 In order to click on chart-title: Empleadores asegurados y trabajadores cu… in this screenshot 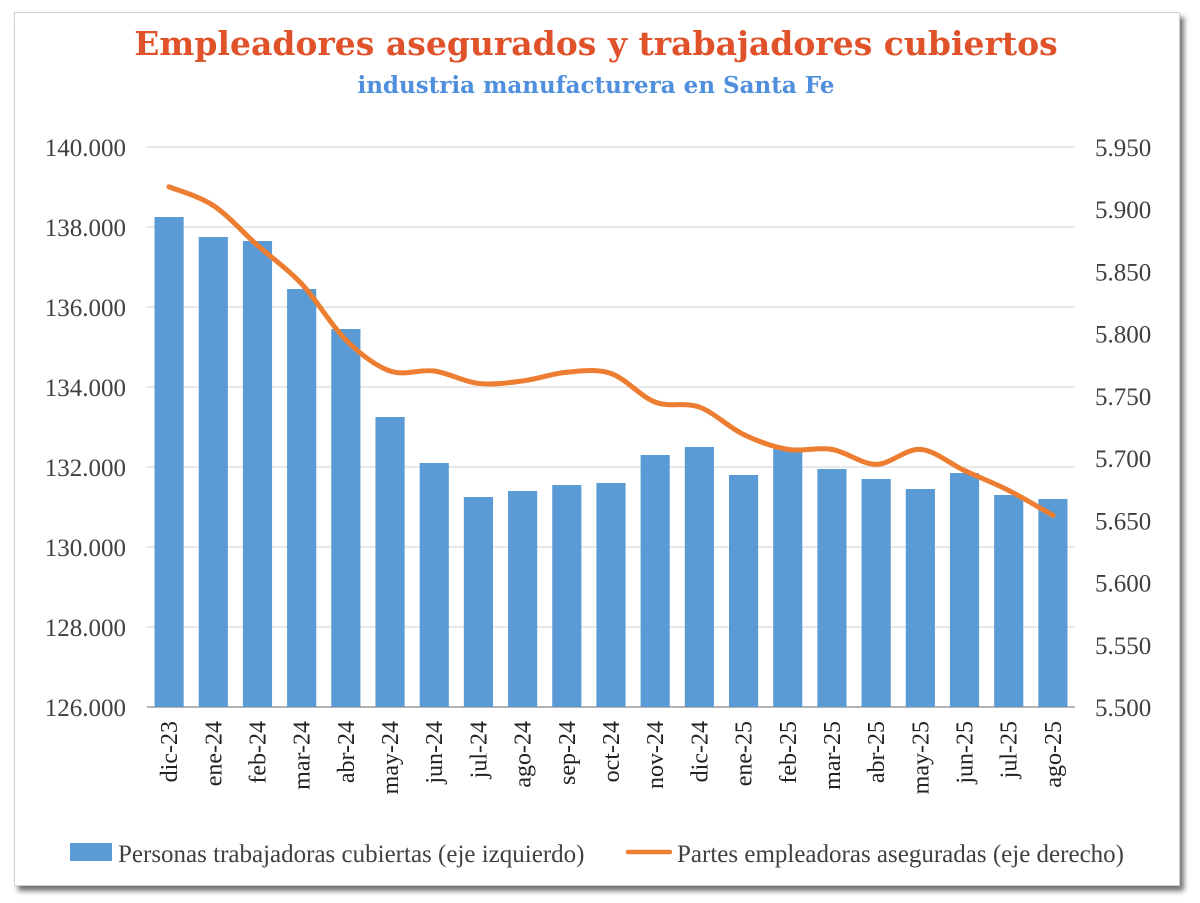, I will do `click(596, 43)`.